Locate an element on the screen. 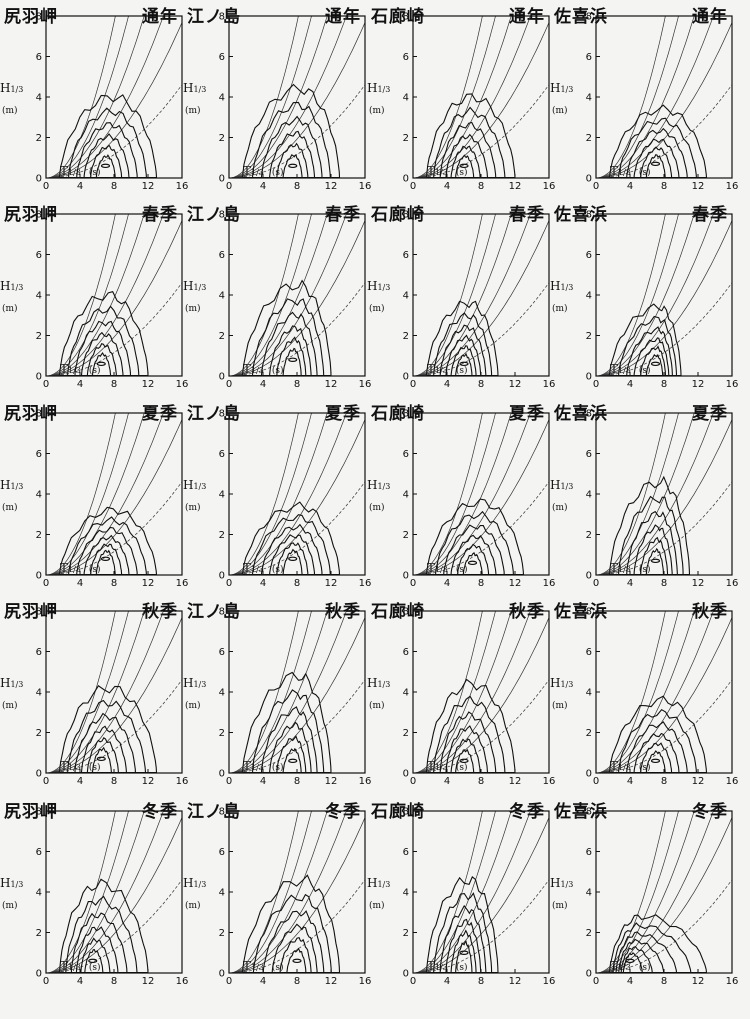 The height and width of the screenshot is (1019, 750). contour-plot: 0 4 8 12 16 0 2 4 6 8 is located at coordinates (112, 697).